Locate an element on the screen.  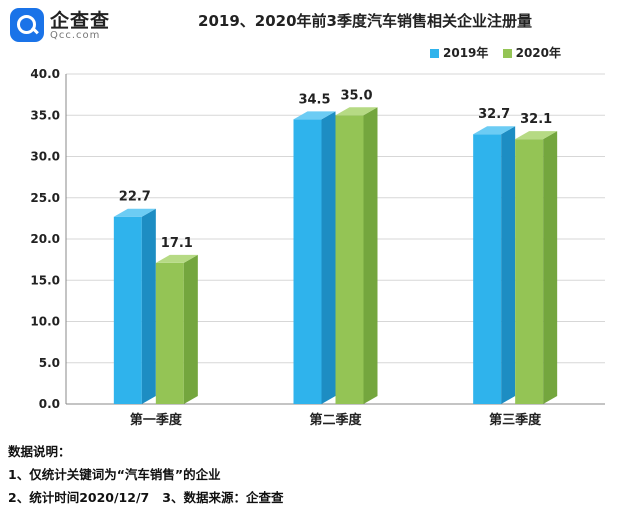
x-tick-label: 第一季度 is located at coordinates (156, 420).